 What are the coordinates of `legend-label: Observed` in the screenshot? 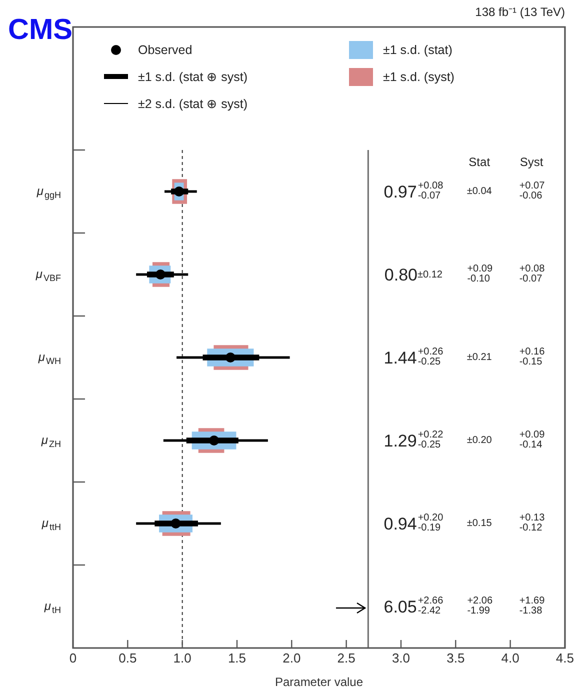 It's located at (165, 49).